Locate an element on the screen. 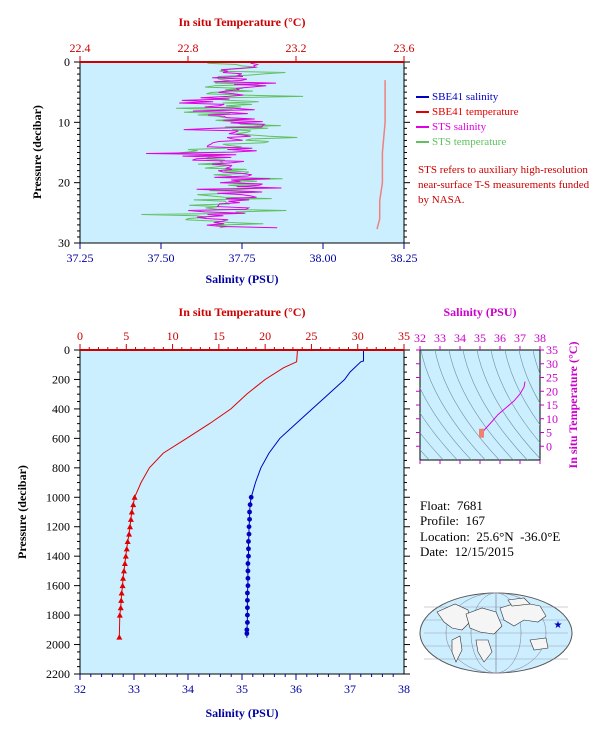 This screenshot has height=736, width=601. ts-contours is located at coordinates (480, 405).